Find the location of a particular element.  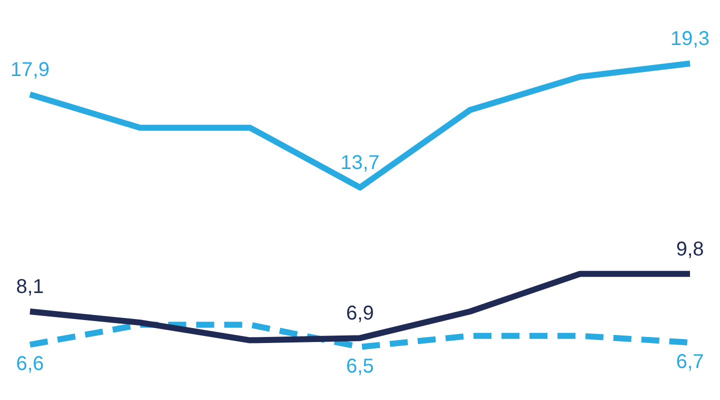

data-label: 6,7 is located at coordinates (690, 362).